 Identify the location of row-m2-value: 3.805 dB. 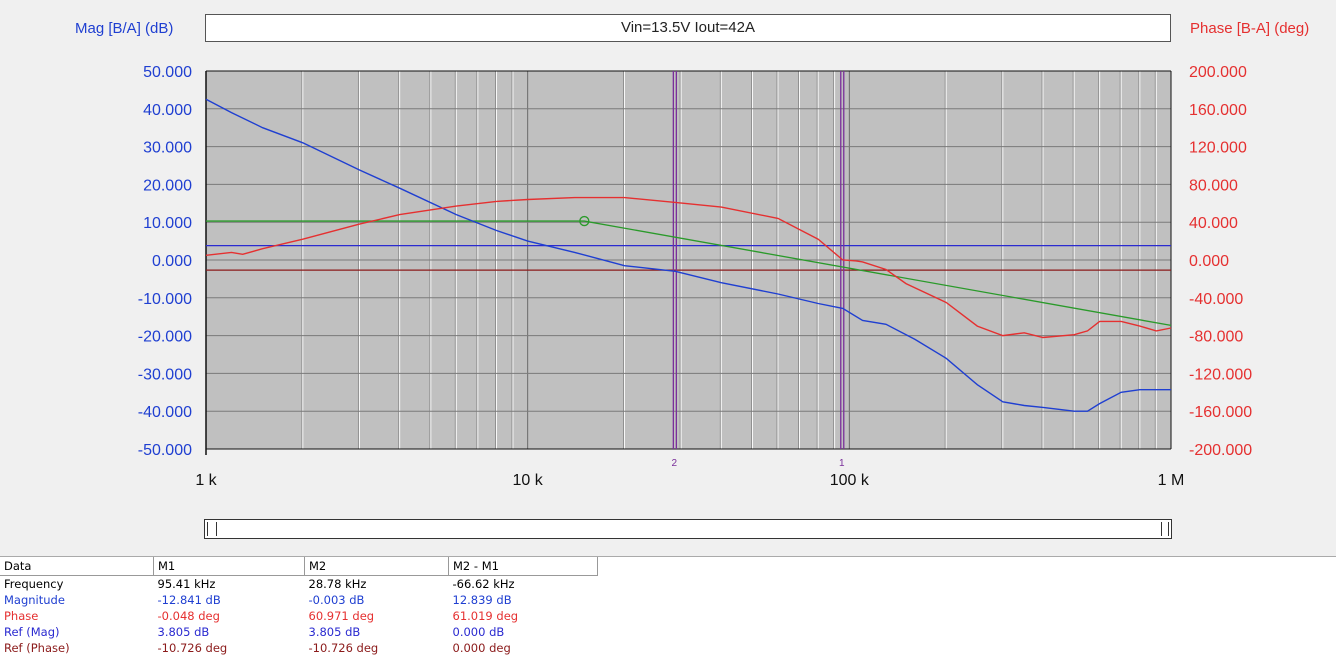
(334, 632).